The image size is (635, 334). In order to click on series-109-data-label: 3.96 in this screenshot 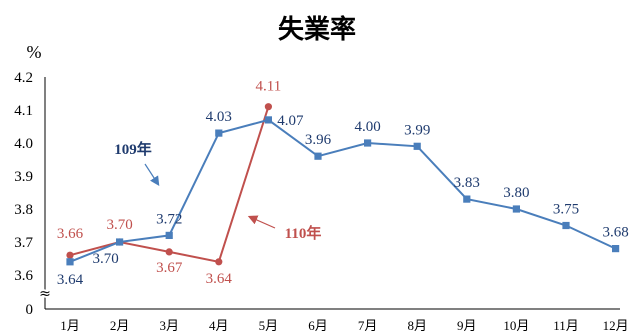, I will do `click(318, 140)`.